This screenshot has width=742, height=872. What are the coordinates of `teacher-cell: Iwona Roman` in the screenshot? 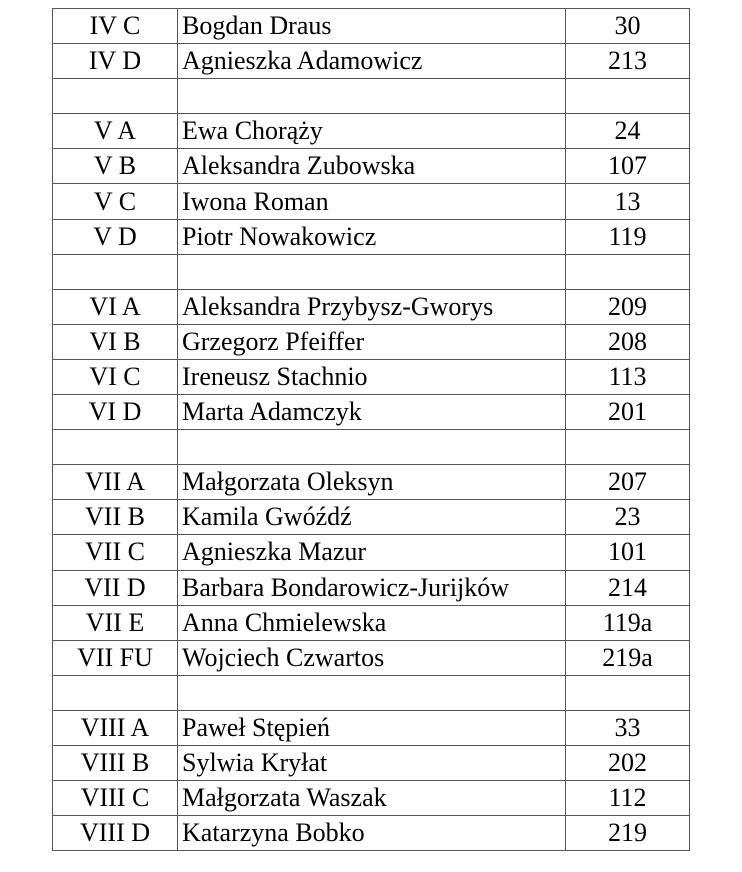 It's located at (371, 201).